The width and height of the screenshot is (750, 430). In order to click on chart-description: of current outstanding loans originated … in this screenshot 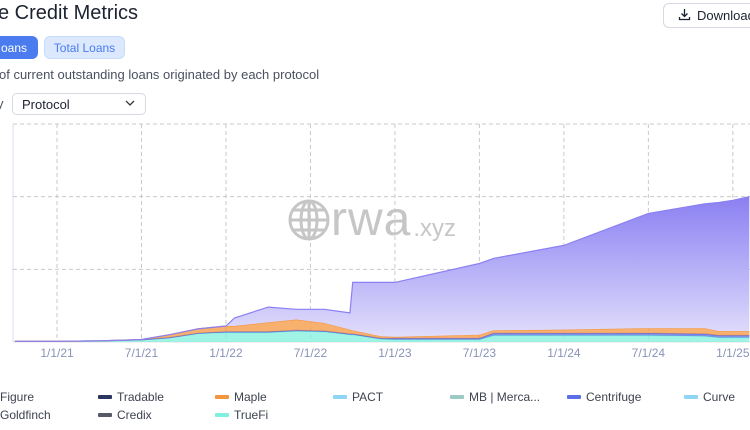, I will do `click(160, 74)`.